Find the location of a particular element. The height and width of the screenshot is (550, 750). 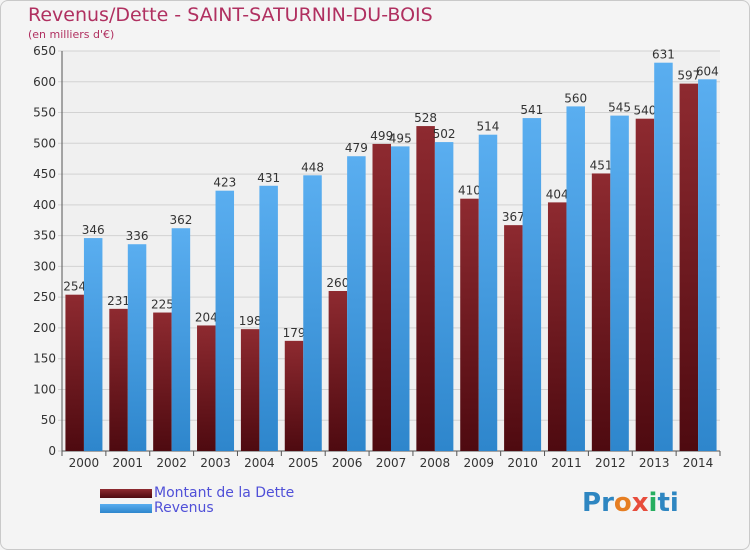

legend-swatch-revenus is located at coordinates (126, 508).